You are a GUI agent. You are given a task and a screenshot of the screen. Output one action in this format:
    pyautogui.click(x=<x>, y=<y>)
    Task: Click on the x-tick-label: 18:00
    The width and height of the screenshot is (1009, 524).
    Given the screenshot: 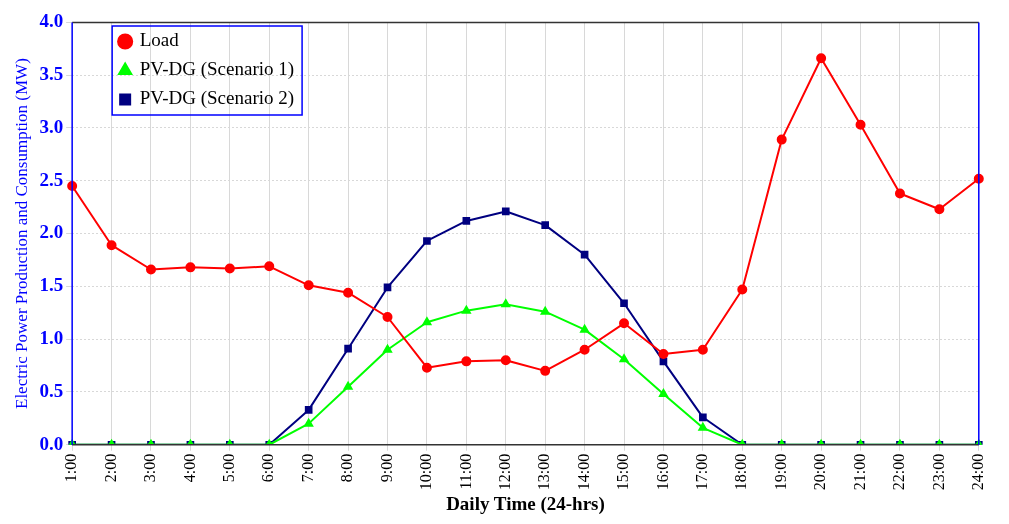 What is the action you would take?
    pyautogui.click(x=741, y=472)
    